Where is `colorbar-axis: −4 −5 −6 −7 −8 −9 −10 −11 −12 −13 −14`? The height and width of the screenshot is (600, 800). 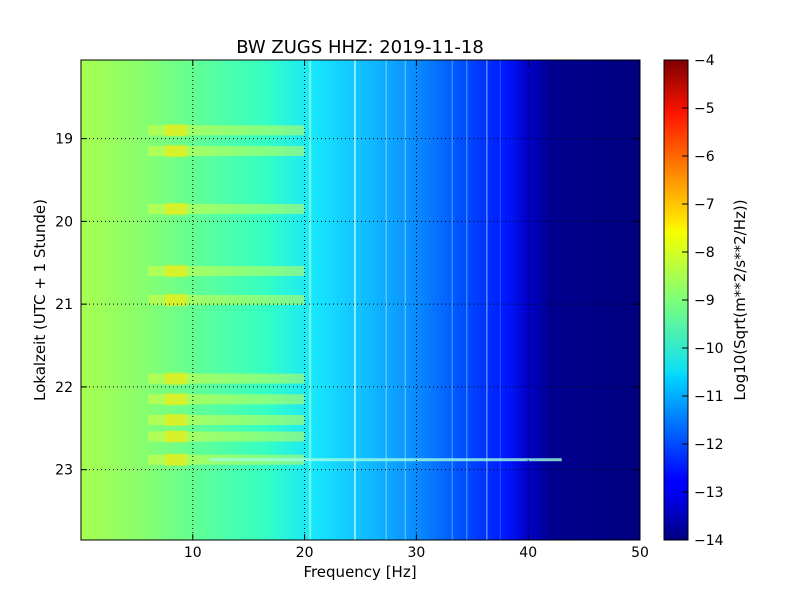
colorbar-axis: −4 −5 −6 −7 −8 −9 −10 −11 −12 −13 −14 is located at coordinates (703, 301).